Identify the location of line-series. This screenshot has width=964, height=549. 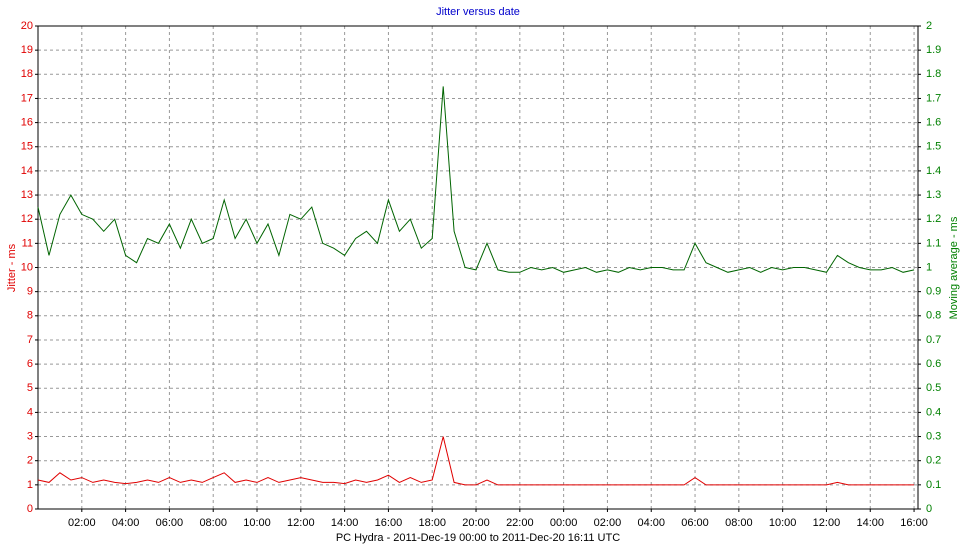
(476, 461).